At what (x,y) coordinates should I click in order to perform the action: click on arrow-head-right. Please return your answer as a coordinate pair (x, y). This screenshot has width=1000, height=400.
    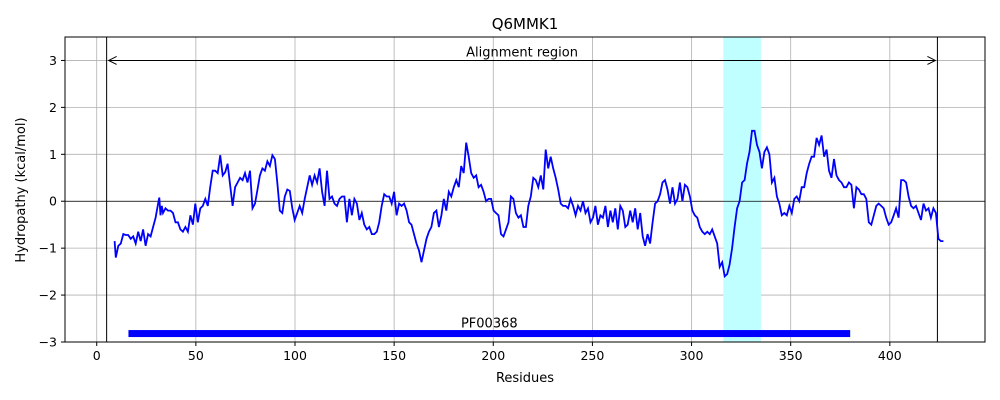
    Looking at the image, I should click on (932, 60).